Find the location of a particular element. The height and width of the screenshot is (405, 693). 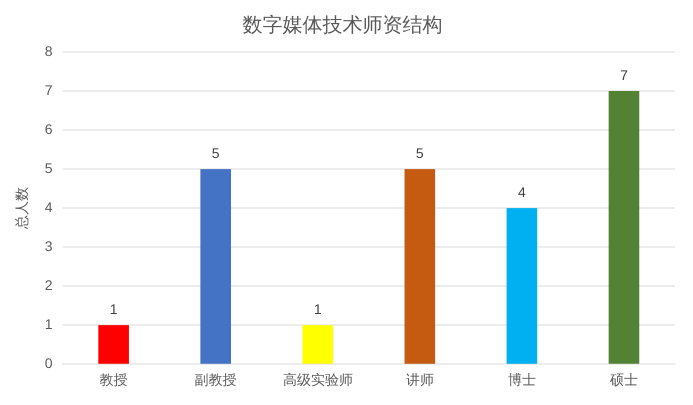

y-tick-label: 2 is located at coordinates (48, 285).